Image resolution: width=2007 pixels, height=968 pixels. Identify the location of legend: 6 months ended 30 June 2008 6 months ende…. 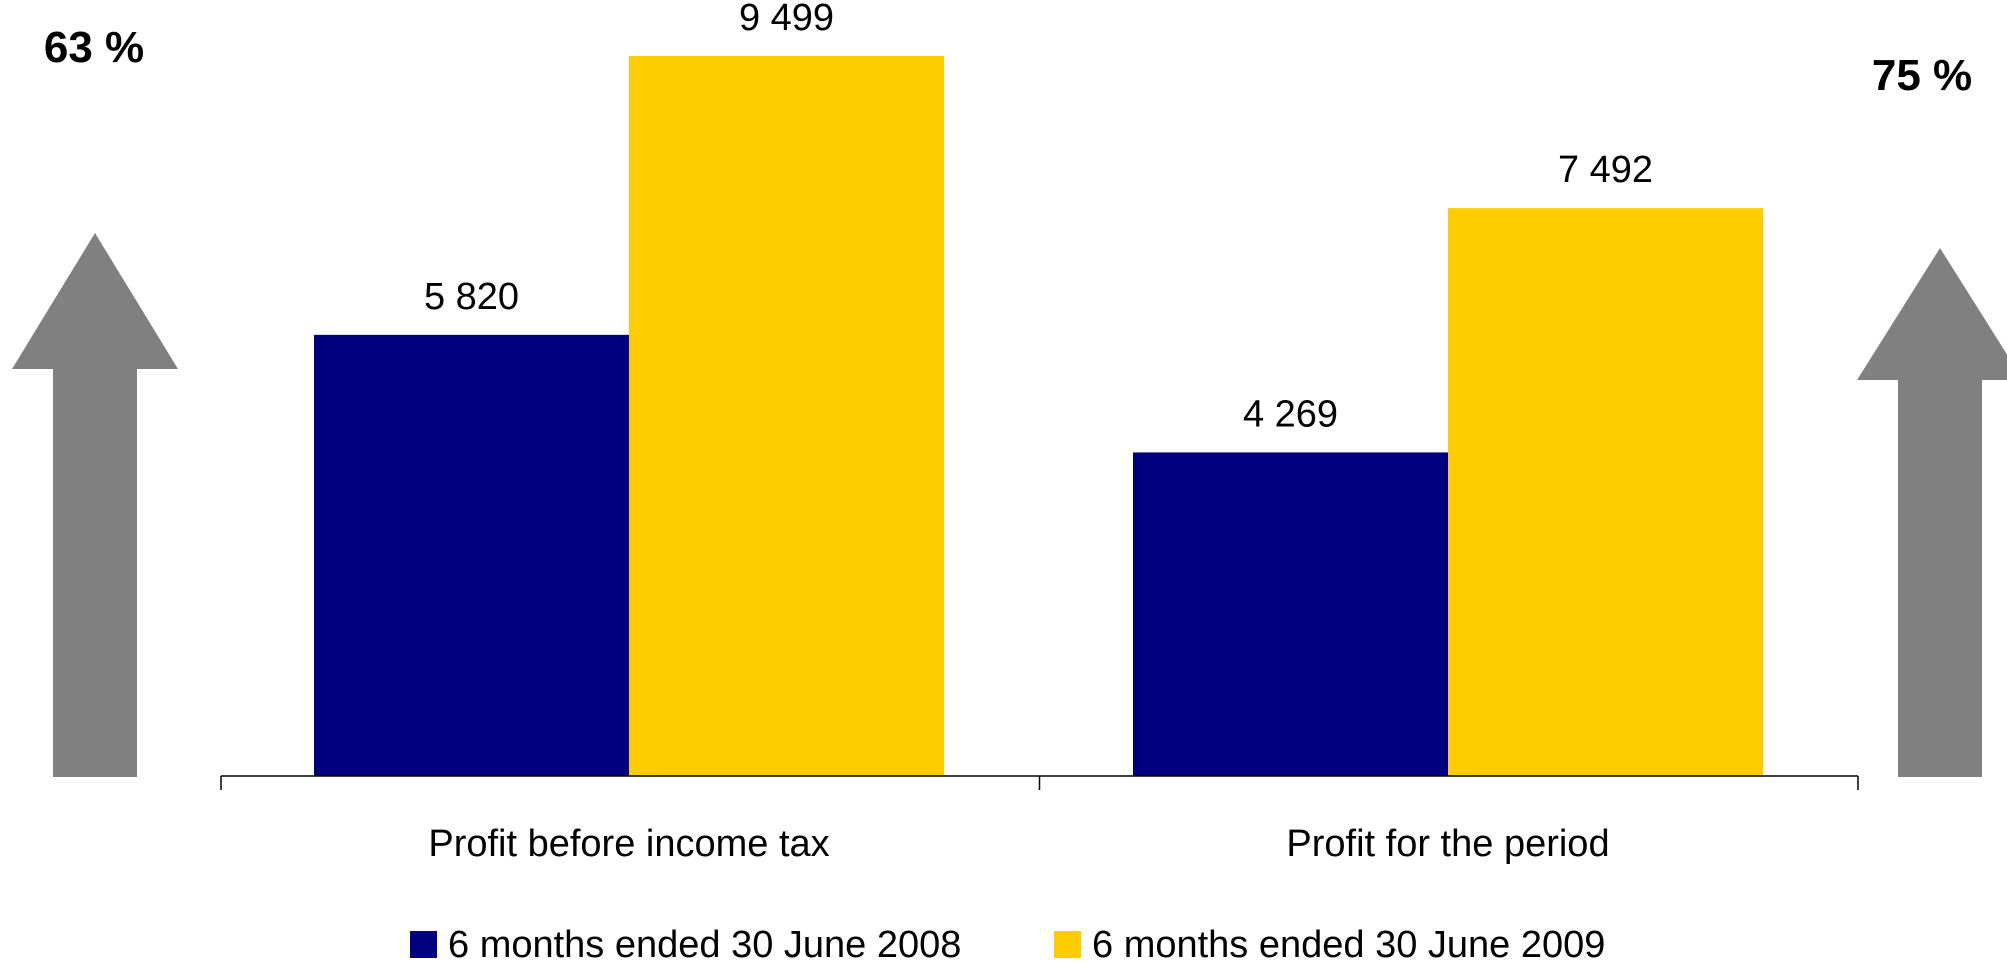
(1007, 945).